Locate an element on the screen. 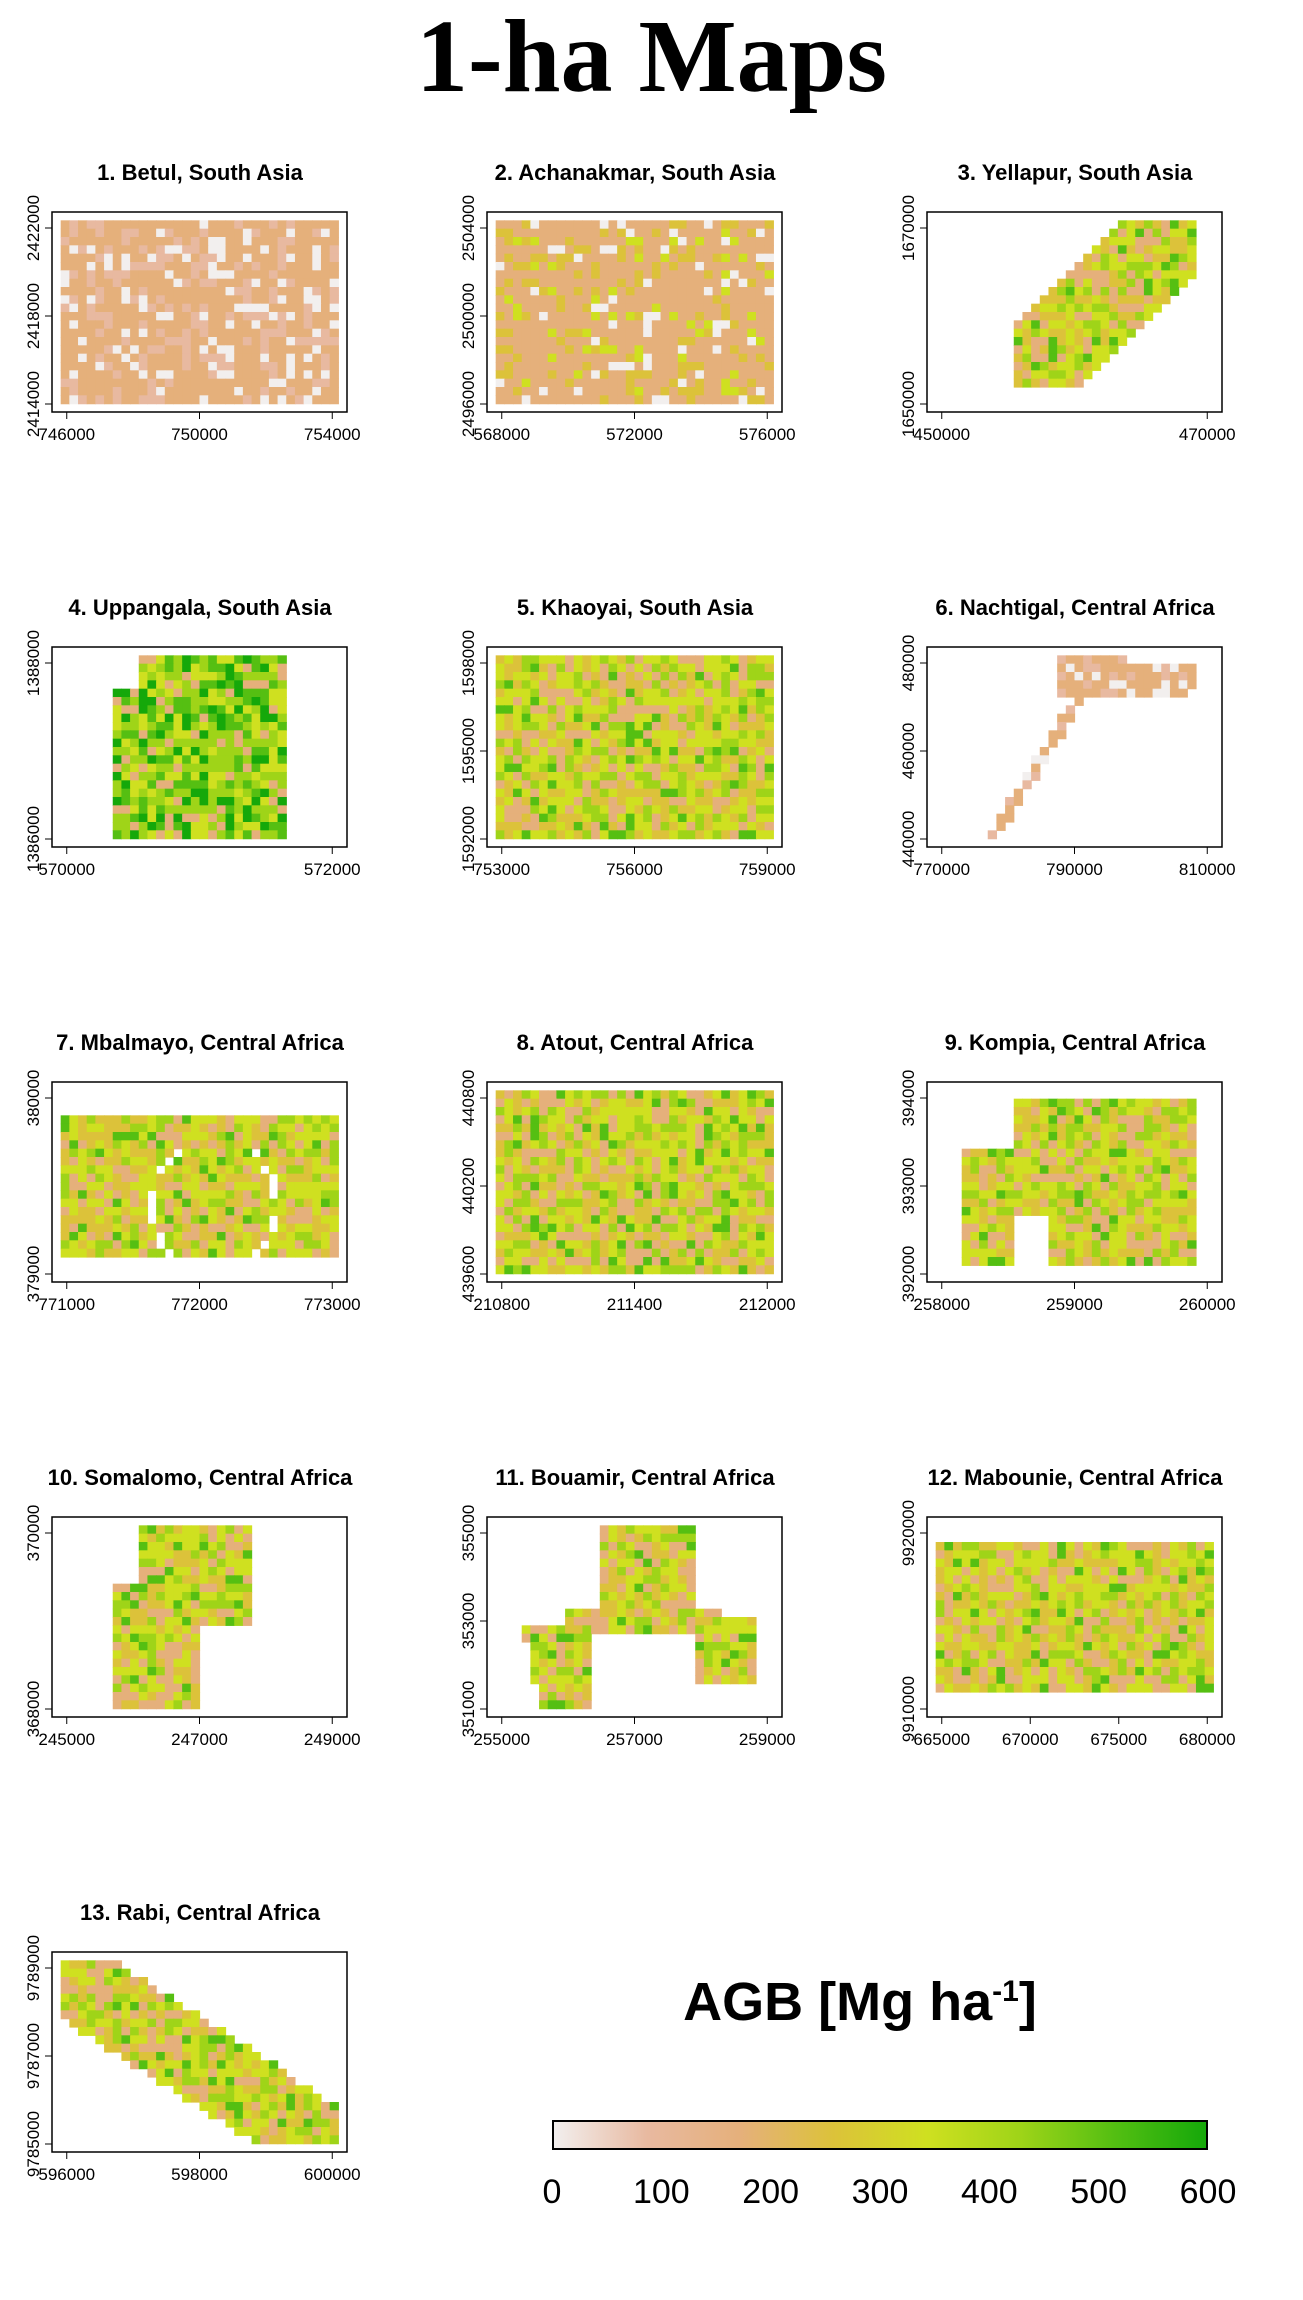 This screenshot has width=1303, height=2300. agb-raster is located at coordinates (634, 312).